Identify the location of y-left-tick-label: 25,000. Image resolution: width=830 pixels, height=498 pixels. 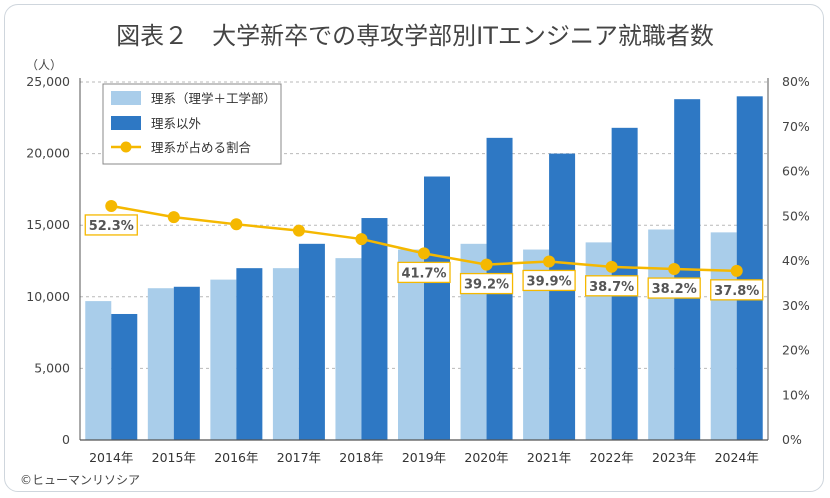
(48, 81).